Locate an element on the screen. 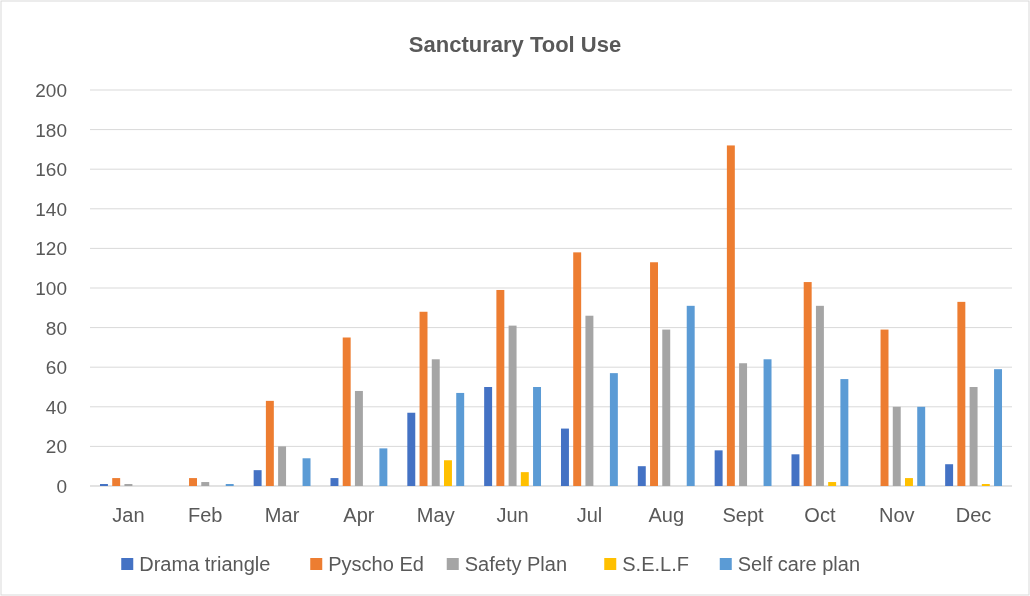 The height and width of the screenshot is (596, 1030). y-tick-label: 80 is located at coordinates (56, 328).